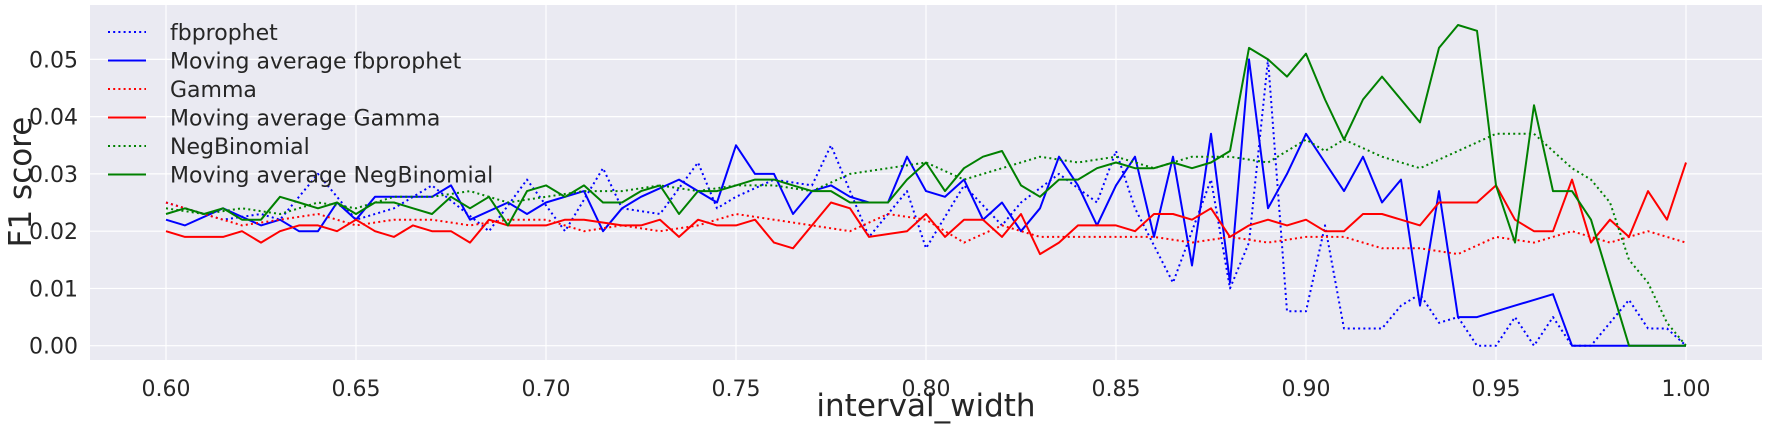 The height and width of the screenshot is (431, 1770). What do you see at coordinates (925, 406) in the screenshot?
I see `x-axis-label: interval_width` at bounding box center [925, 406].